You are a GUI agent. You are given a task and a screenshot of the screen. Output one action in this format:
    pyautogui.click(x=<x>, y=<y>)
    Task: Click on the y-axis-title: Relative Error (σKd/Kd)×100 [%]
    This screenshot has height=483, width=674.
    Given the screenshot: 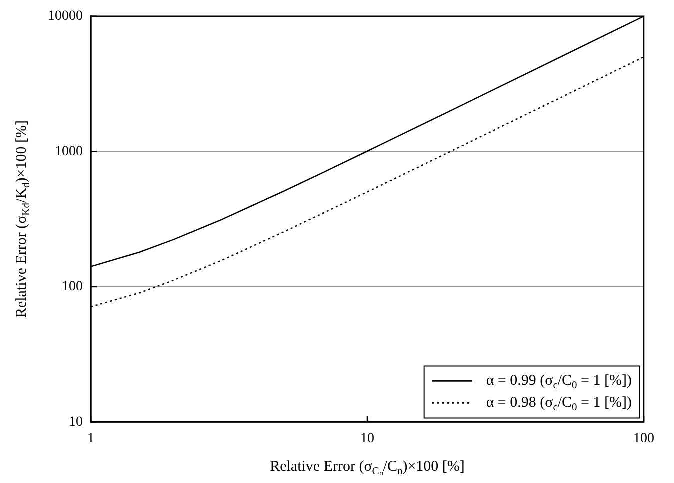 What is the action you would take?
    pyautogui.click(x=23, y=219)
    